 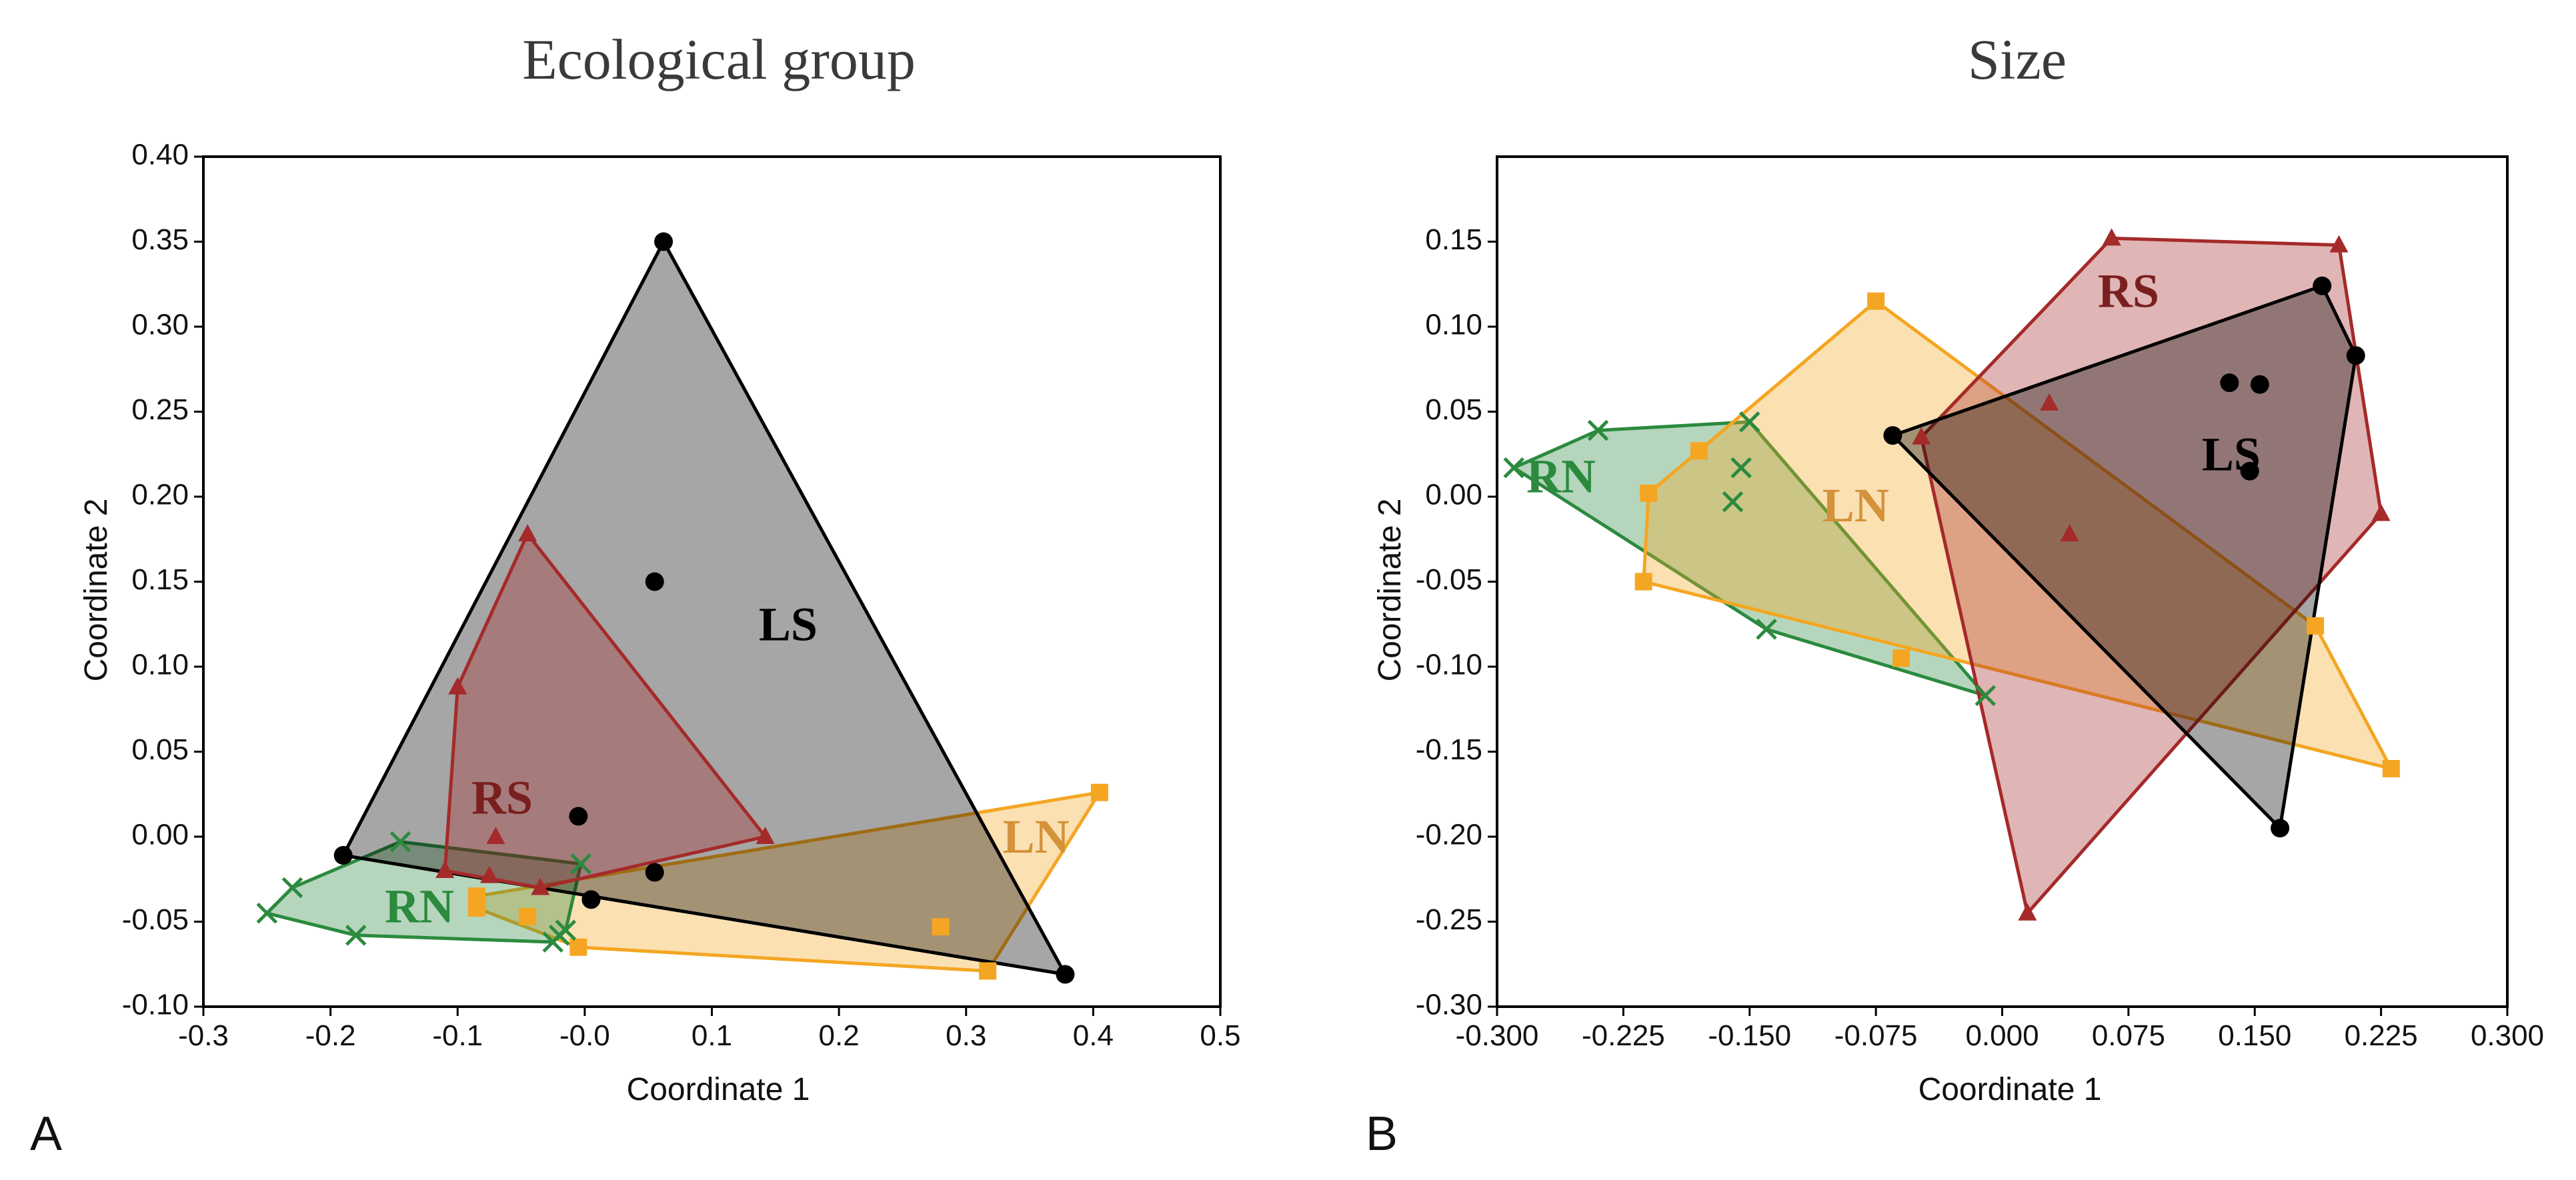 What do you see at coordinates (160, 325) in the screenshot?
I see `panel-a-y-tick-label-8: 0.30` at bounding box center [160, 325].